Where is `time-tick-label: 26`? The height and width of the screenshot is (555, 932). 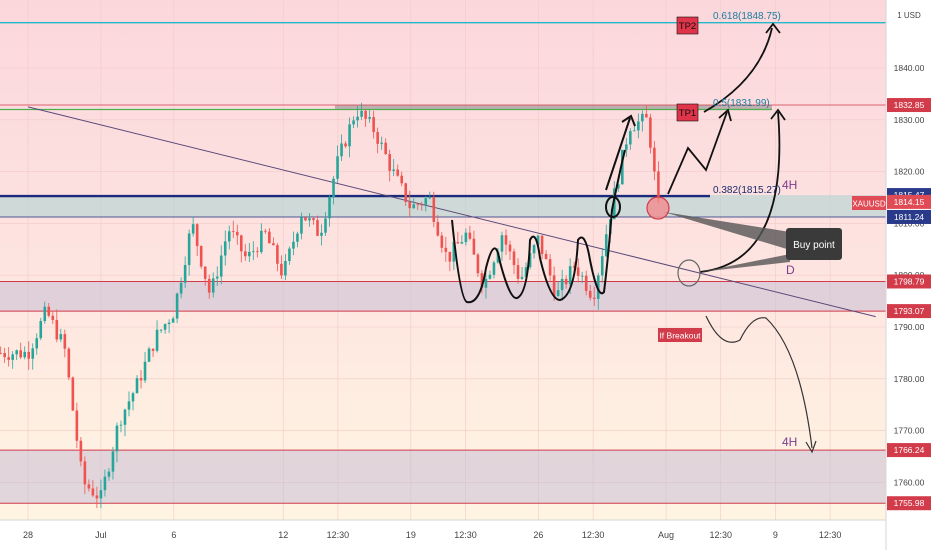 time-tick-label: 26 is located at coordinates (538, 535).